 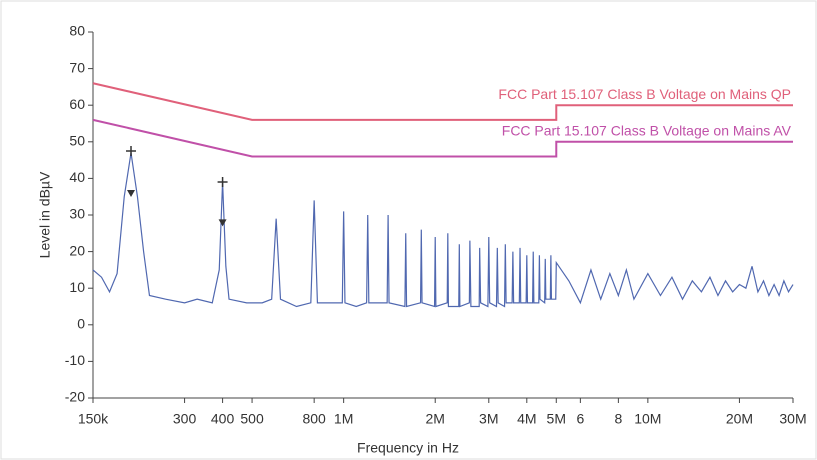 I want to click on x-tick-label: 20M, so click(x=739, y=419).